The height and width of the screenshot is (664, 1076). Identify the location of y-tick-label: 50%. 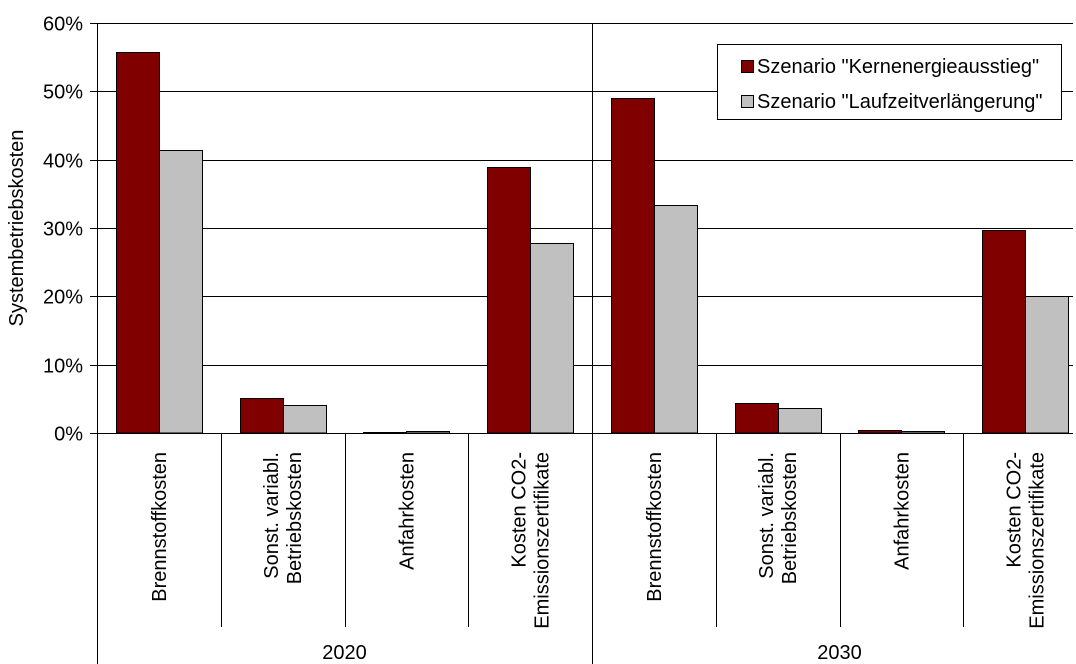
(63, 93).